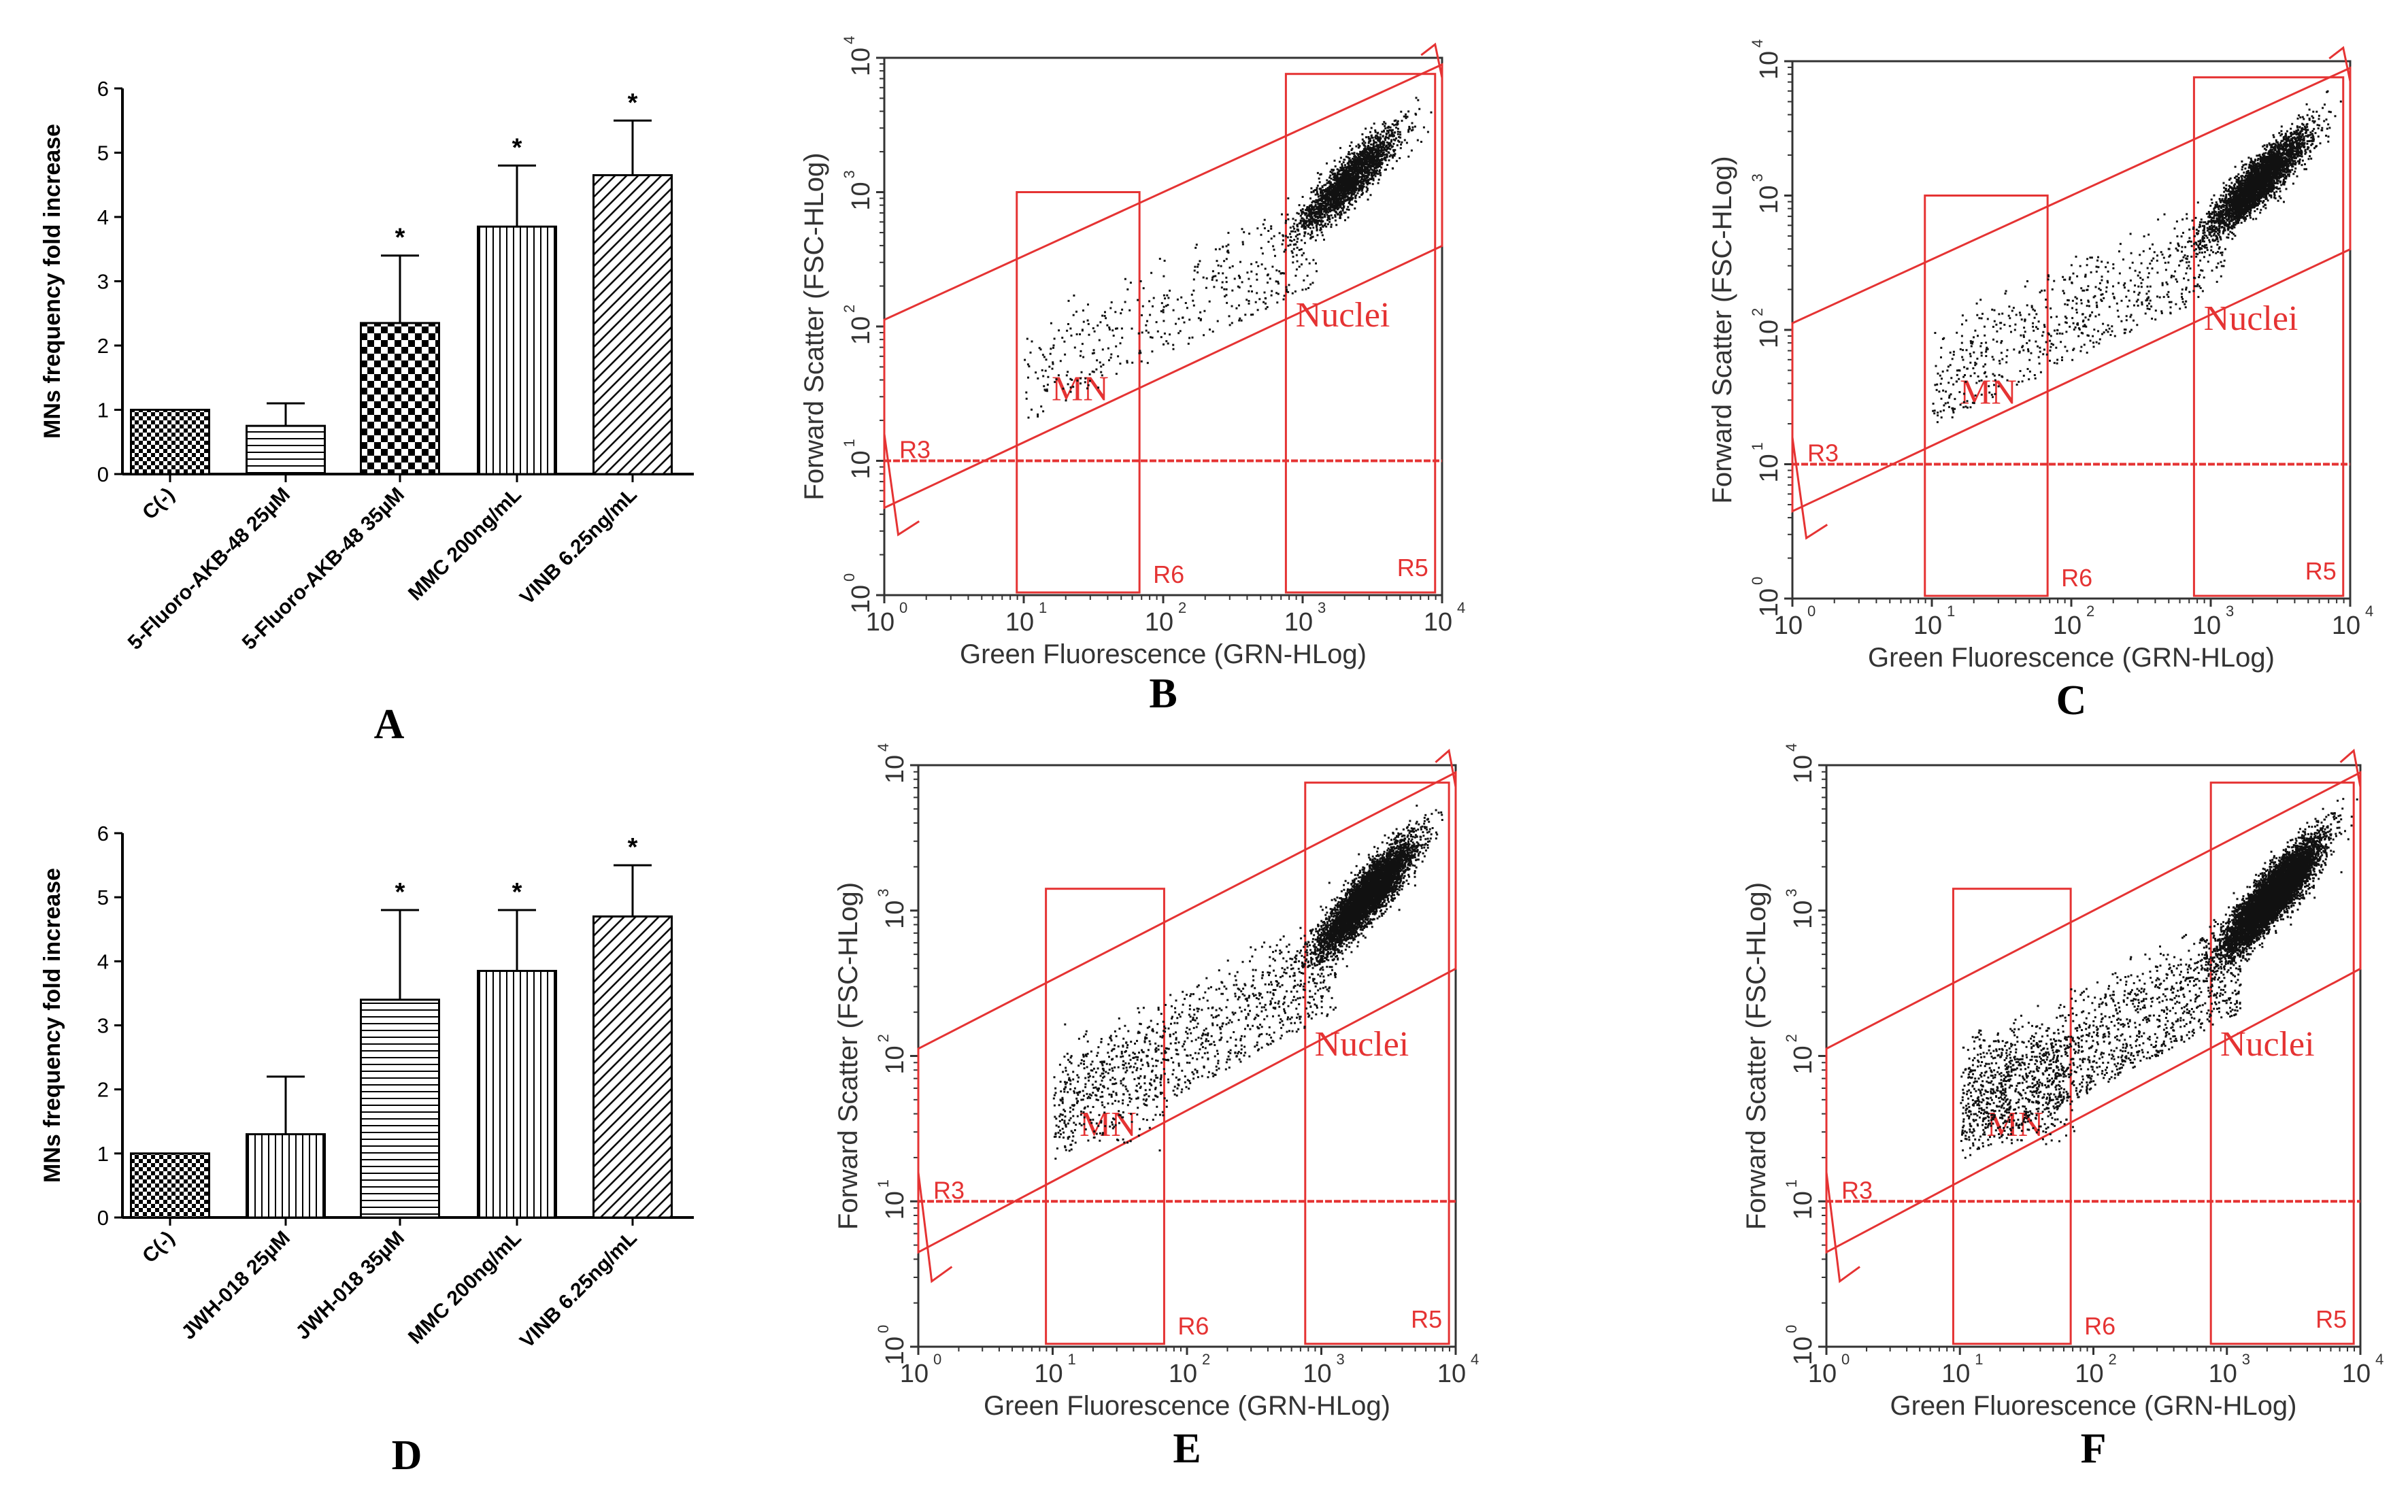 The width and height of the screenshot is (2408, 1512). I want to click on x-tick-exponent: 1, so click(1951, 611).